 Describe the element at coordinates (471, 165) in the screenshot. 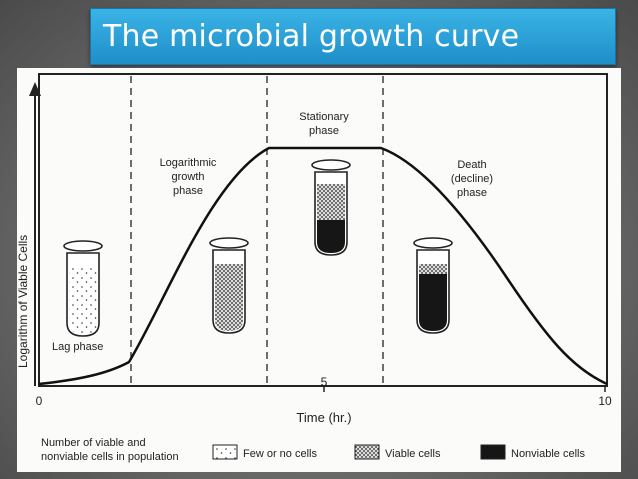

I see `death-phase-label-1: Death` at that location.